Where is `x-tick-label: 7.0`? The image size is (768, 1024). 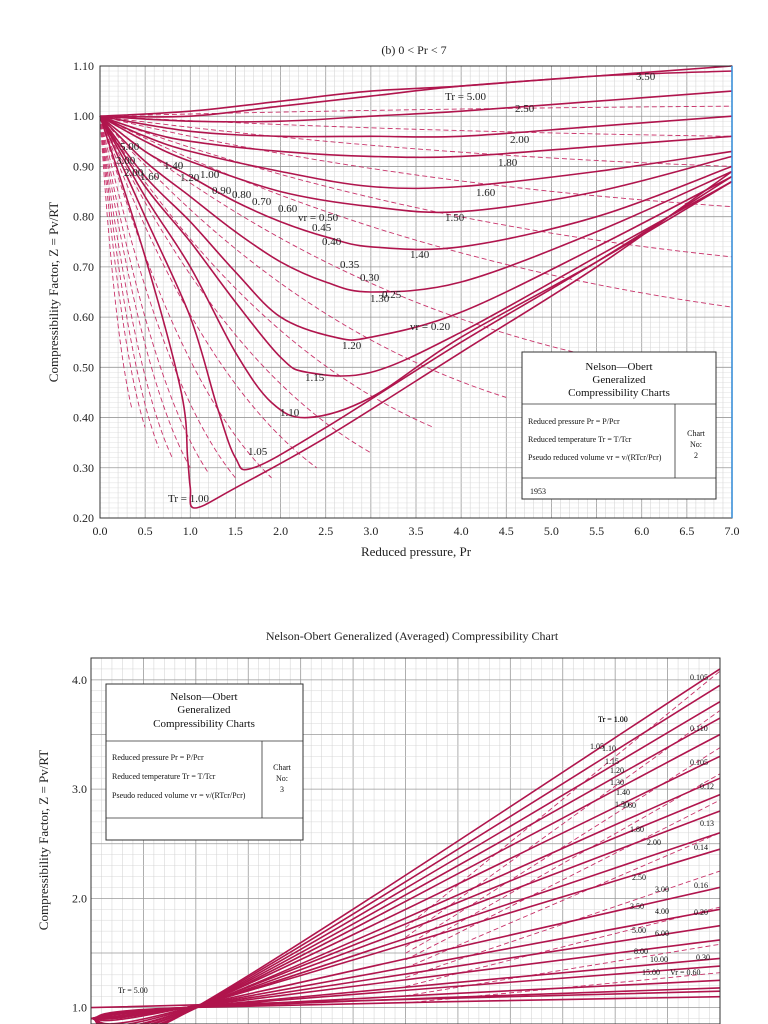 x-tick-label: 7.0 is located at coordinates (732, 531).